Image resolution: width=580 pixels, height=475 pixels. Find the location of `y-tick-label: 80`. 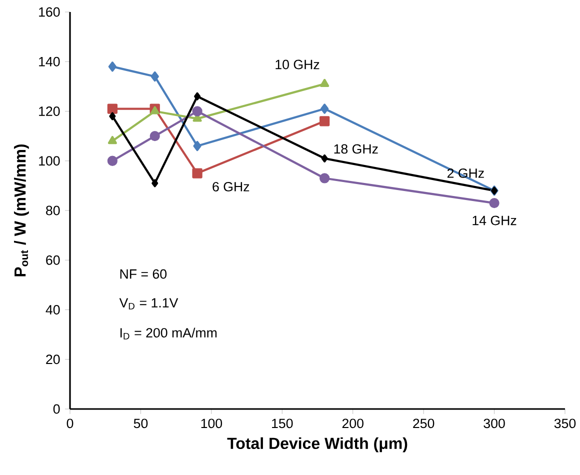

y-tick-label: 80 is located at coordinates (53, 211).